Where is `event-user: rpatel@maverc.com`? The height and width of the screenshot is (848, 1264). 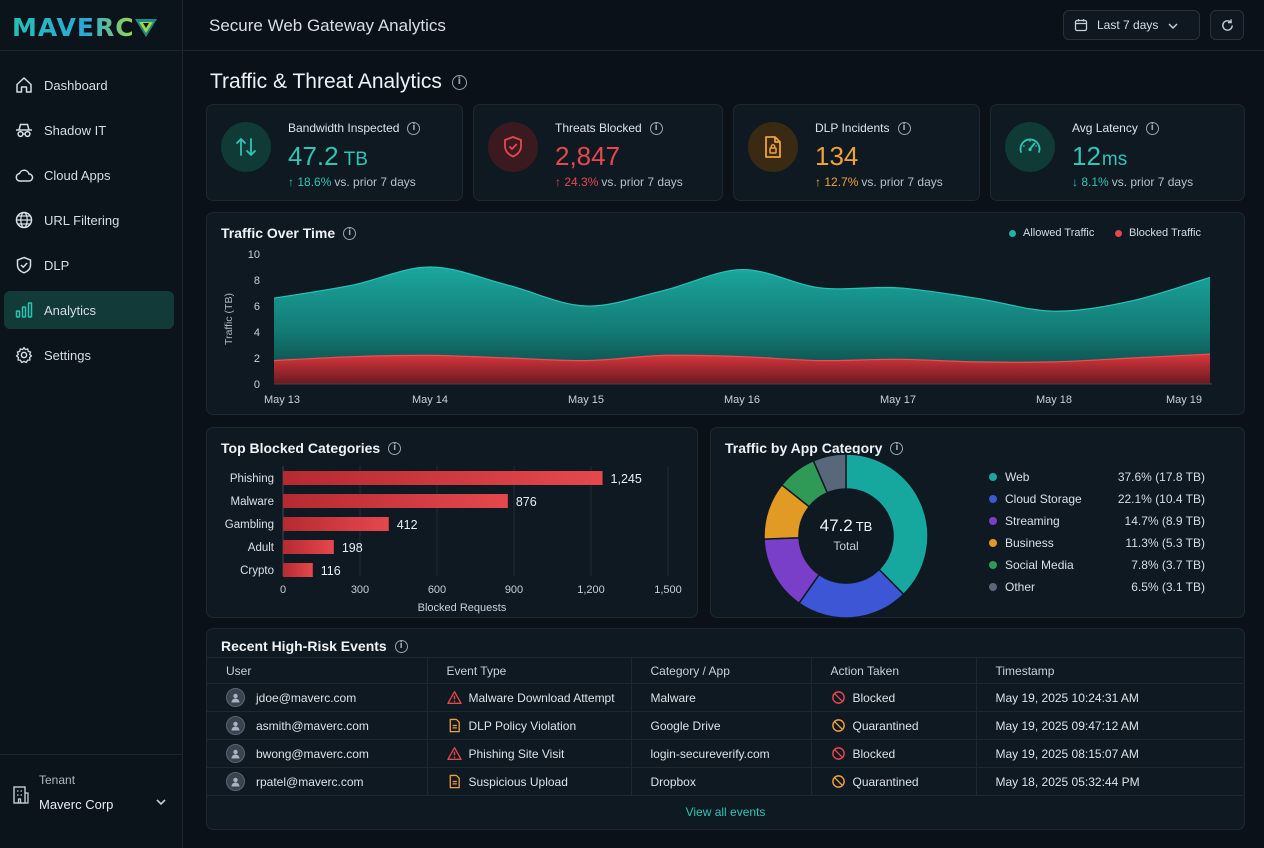 event-user: rpatel@maverc.com is located at coordinates (310, 781).